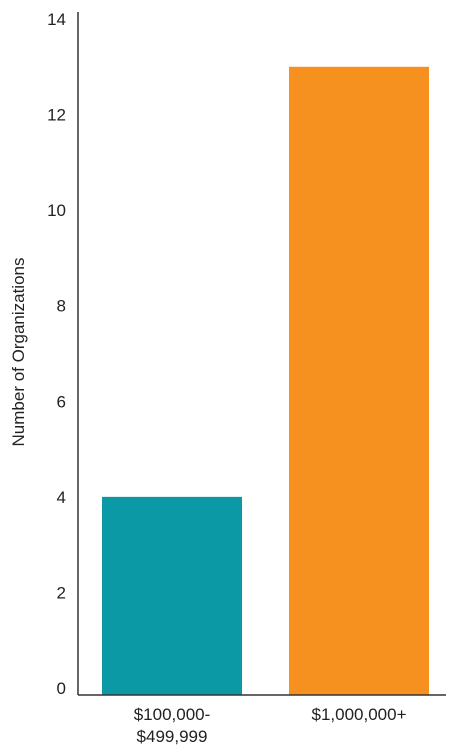 Image resolution: width=449 pixels, height=755 pixels. Describe the element at coordinates (61, 592) in the screenshot. I see `y-tick-label: 2` at that location.